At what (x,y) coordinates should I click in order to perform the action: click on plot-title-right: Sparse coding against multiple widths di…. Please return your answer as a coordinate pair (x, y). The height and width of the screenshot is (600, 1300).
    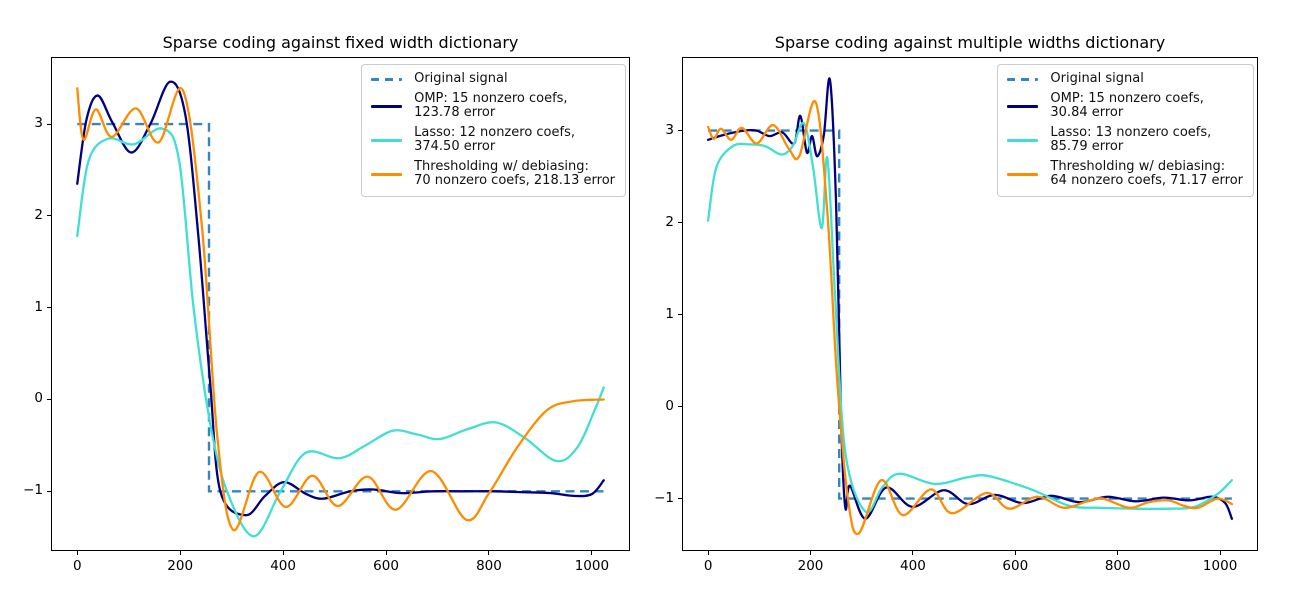
    Looking at the image, I should click on (970, 42).